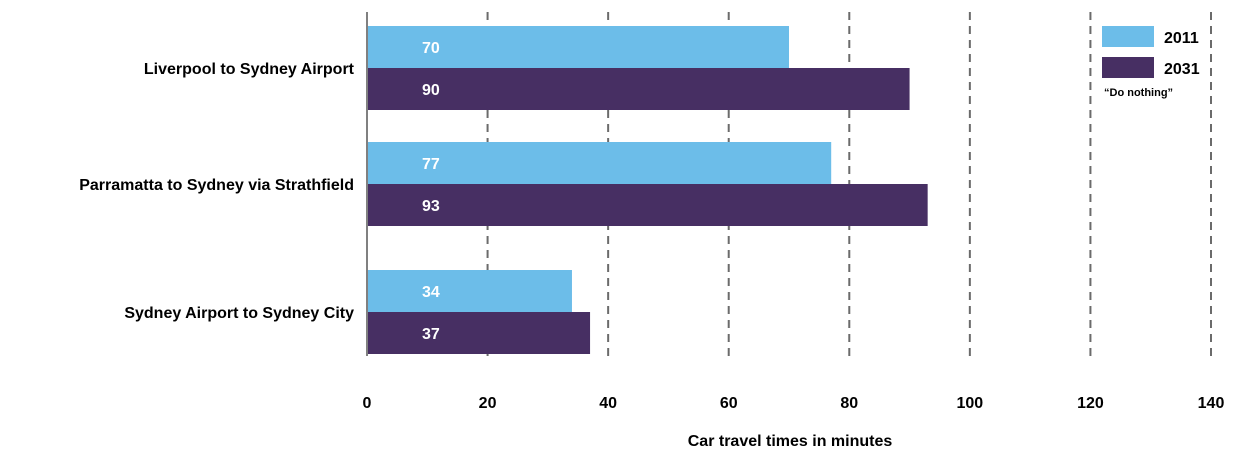  What do you see at coordinates (216, 185) in the screenshot?
I see `category-label-1: Parramatta to Sydney via Strathfield` at bounding box center [216, 185].